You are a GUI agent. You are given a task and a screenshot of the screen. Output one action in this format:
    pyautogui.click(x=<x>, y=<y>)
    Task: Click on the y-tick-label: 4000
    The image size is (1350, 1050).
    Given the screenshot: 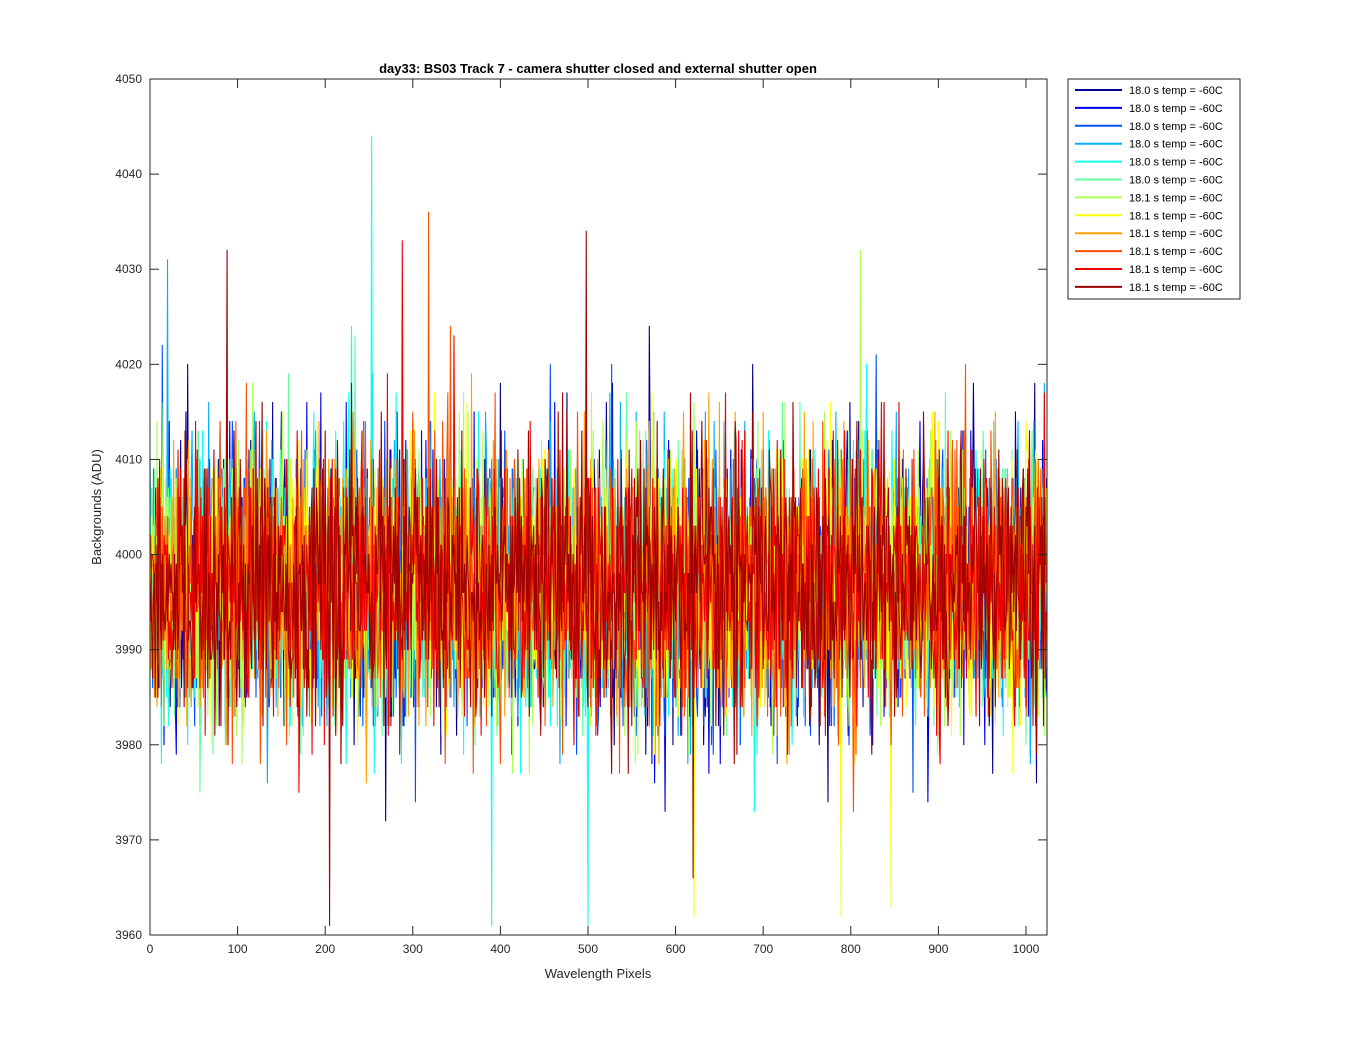 What is the action you would take?
    pyautogui.click(x=128, y=555)
    